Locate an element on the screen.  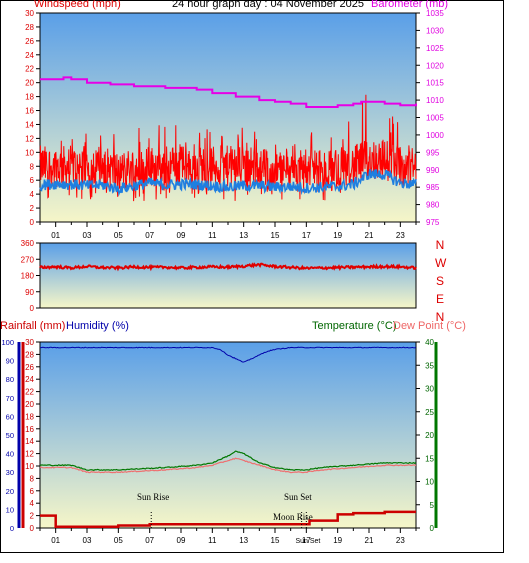
temp-tick-label: 35 is located at coordinates (429, 365).